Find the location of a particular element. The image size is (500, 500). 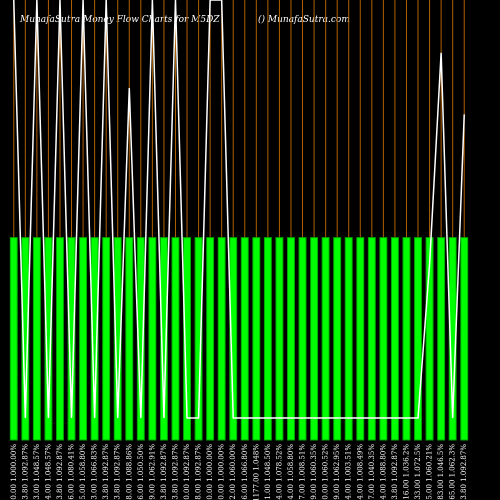

x-tick-label: 1058.00 1.088.86% is located at coordinates (129, 472).